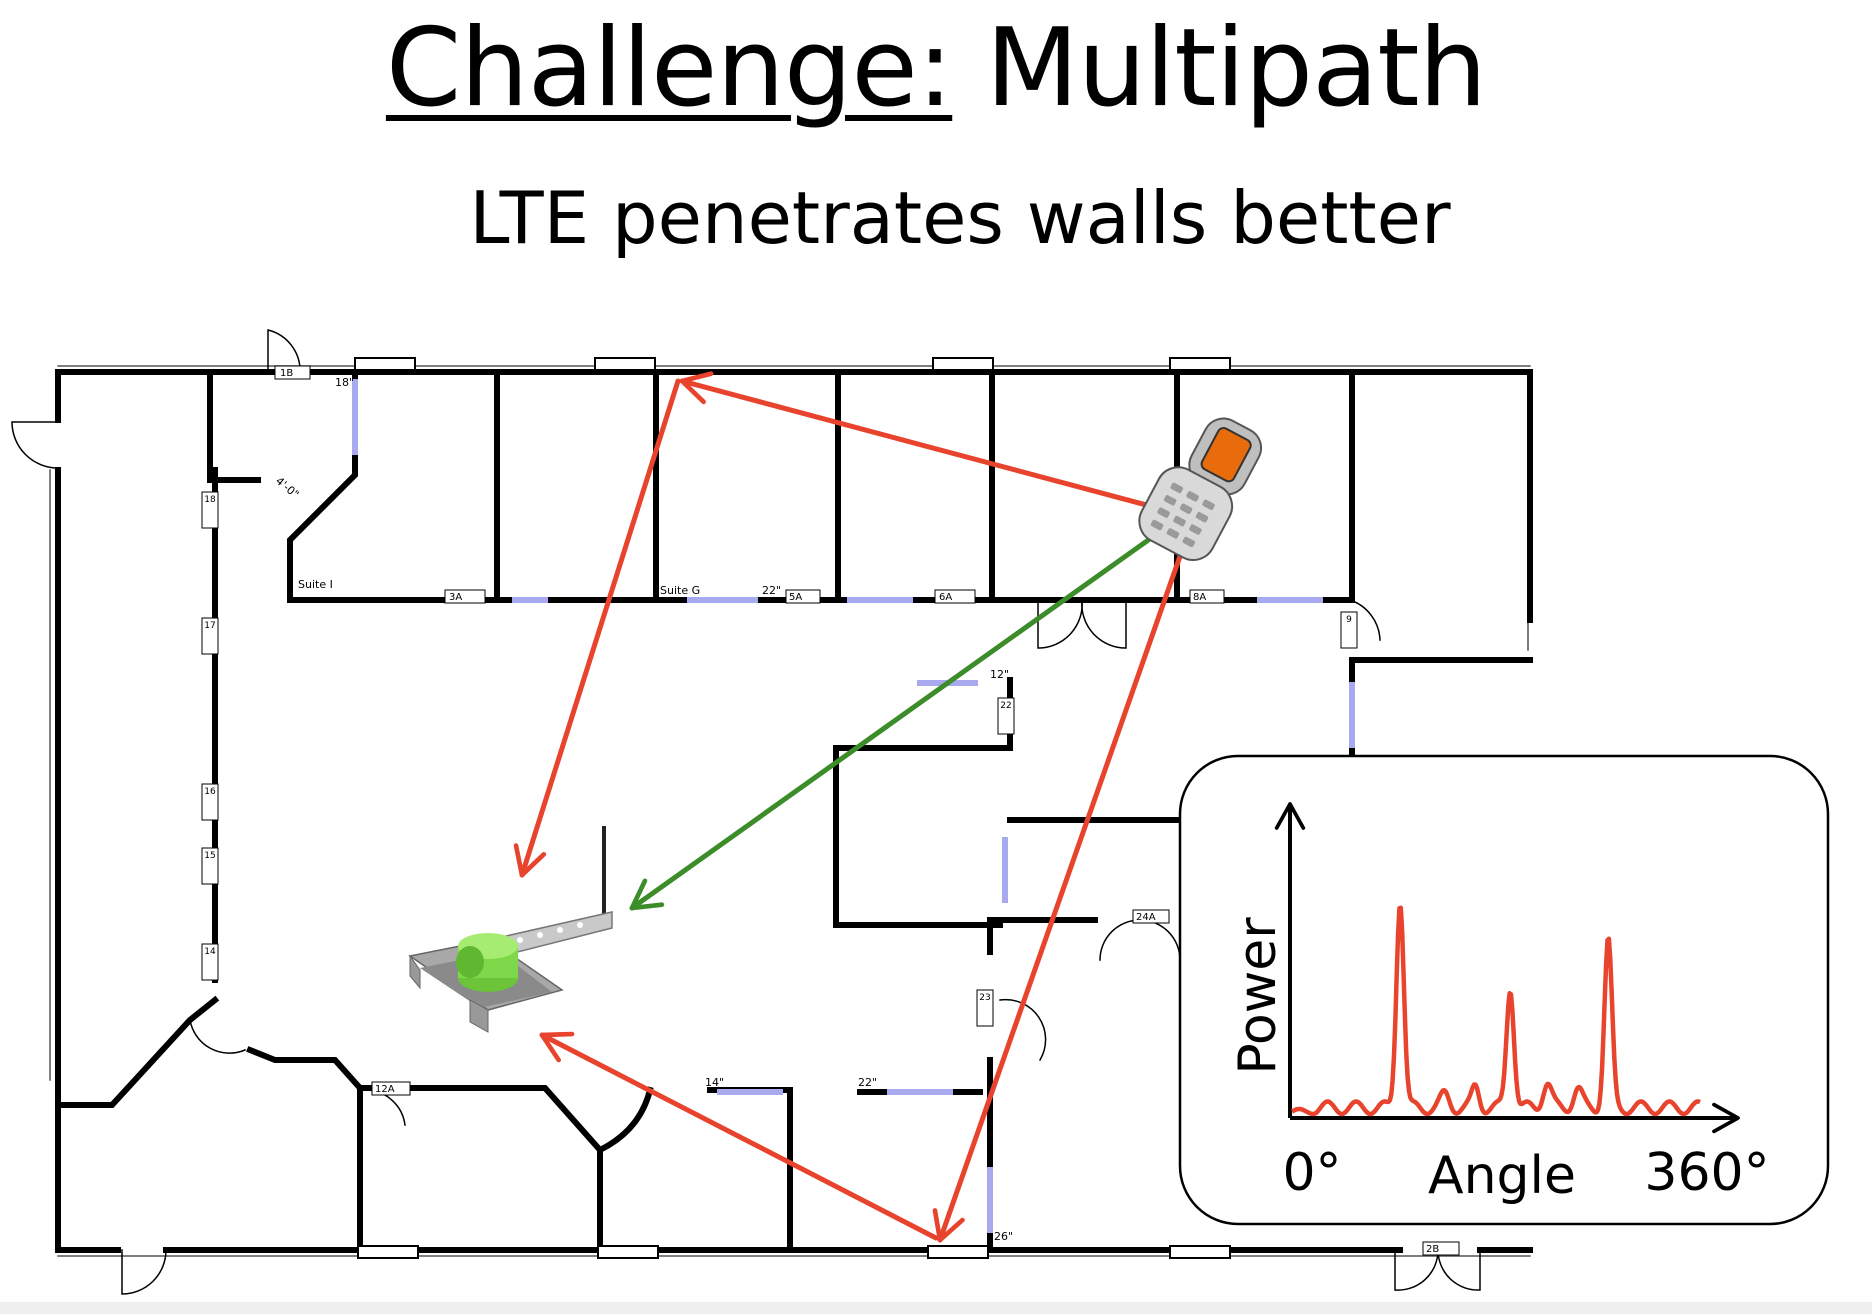 This screenshot has height=1314, width=1872. What do you see at coordinates (1199, 597) in the screenshot?
I see `tag-8a: 8A` at bounding box center [1199, 597].